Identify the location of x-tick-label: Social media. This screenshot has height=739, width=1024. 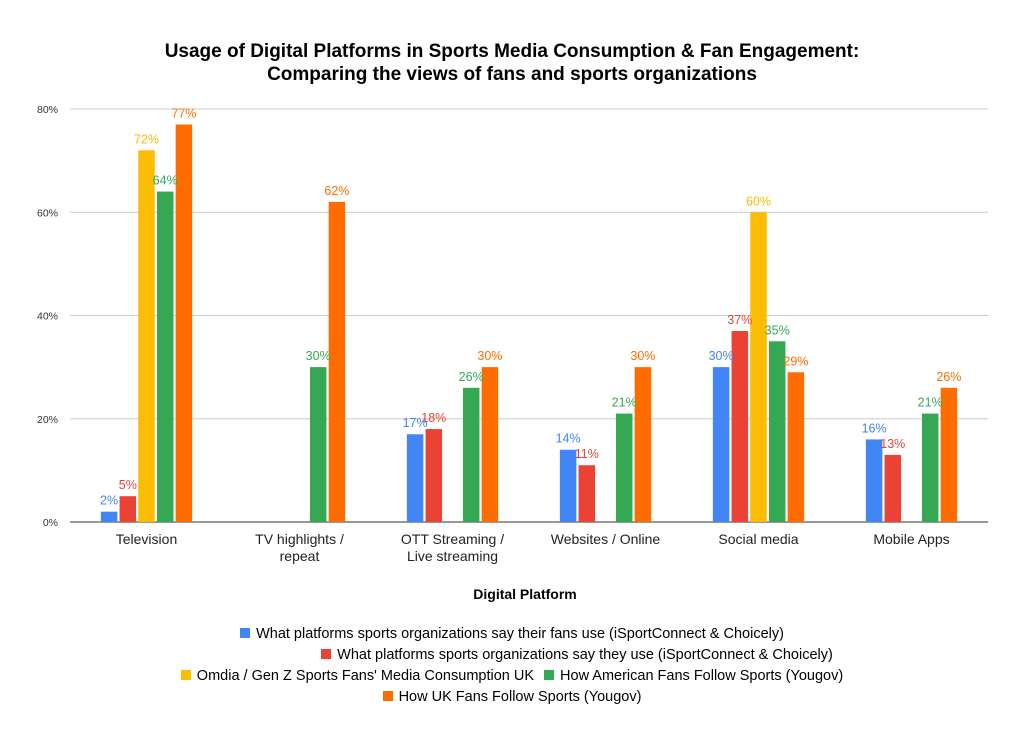
(758, 539).